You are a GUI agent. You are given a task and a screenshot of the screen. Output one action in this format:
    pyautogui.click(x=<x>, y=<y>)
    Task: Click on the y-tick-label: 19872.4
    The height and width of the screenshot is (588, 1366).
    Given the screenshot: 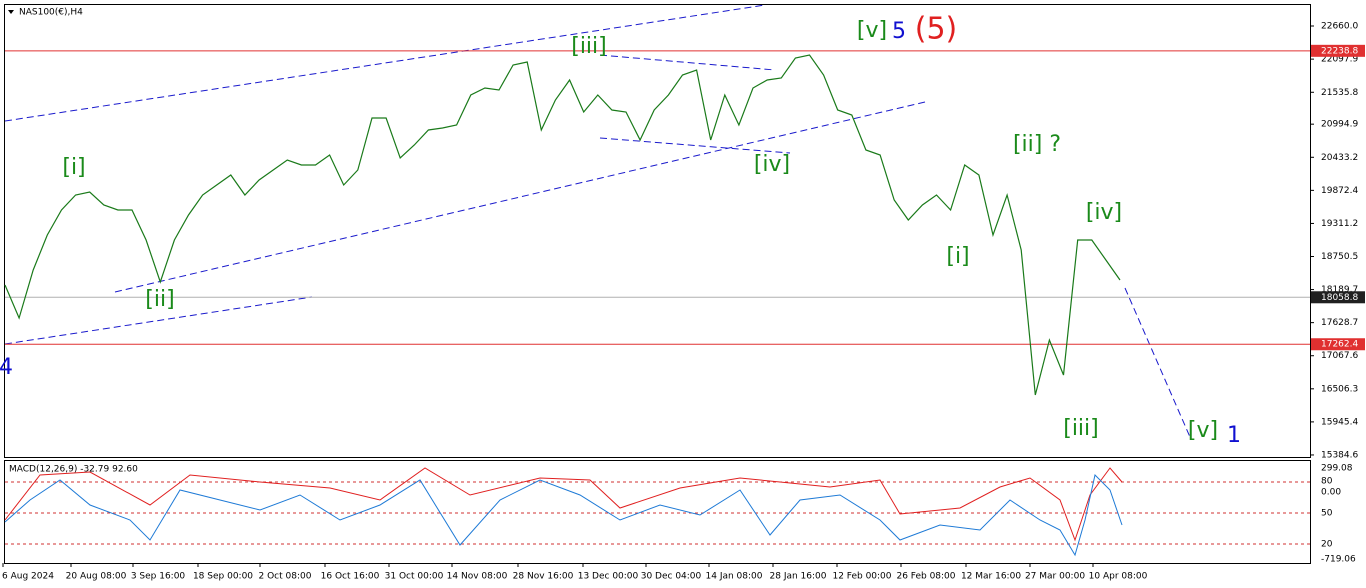 What is the action you would take?
    pyautogui.click(x=1339, y=191)
    